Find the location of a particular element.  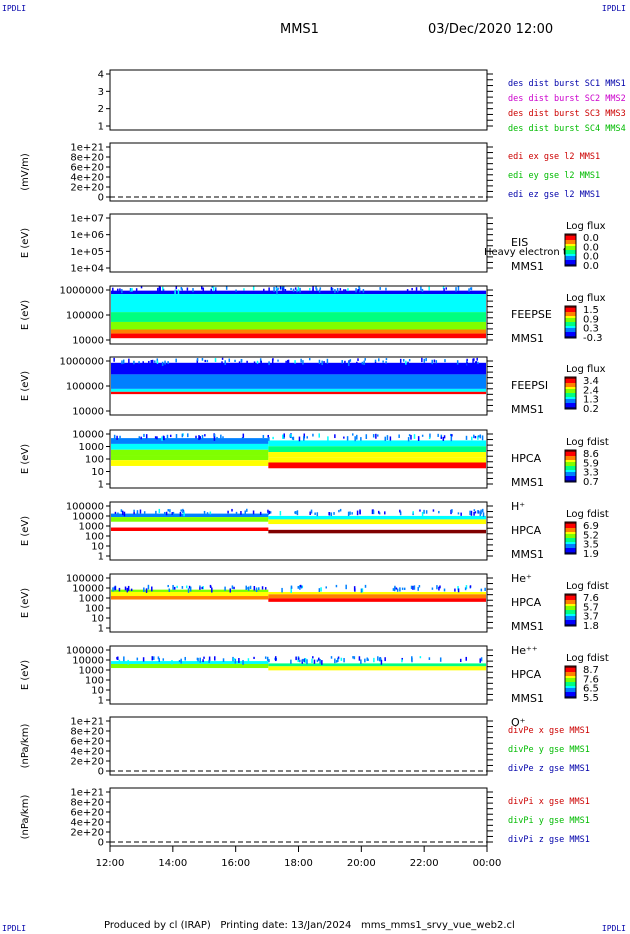

divpe-legend-1: divPe y gse MMS1 is located at coordinates (549, 750).